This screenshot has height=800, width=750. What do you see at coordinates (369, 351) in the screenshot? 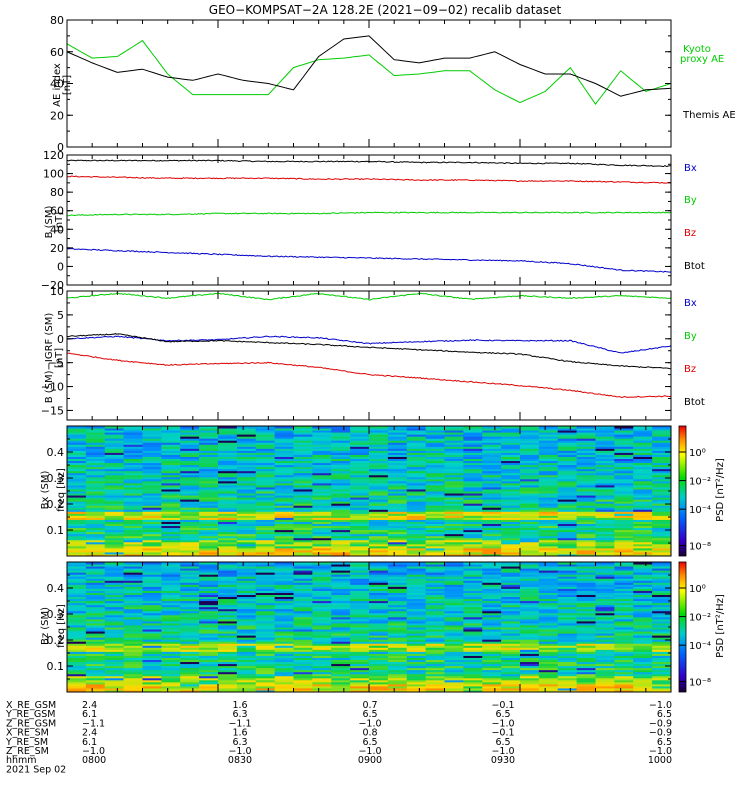
I see `series-line-btot` at bounding box center [369, 351].